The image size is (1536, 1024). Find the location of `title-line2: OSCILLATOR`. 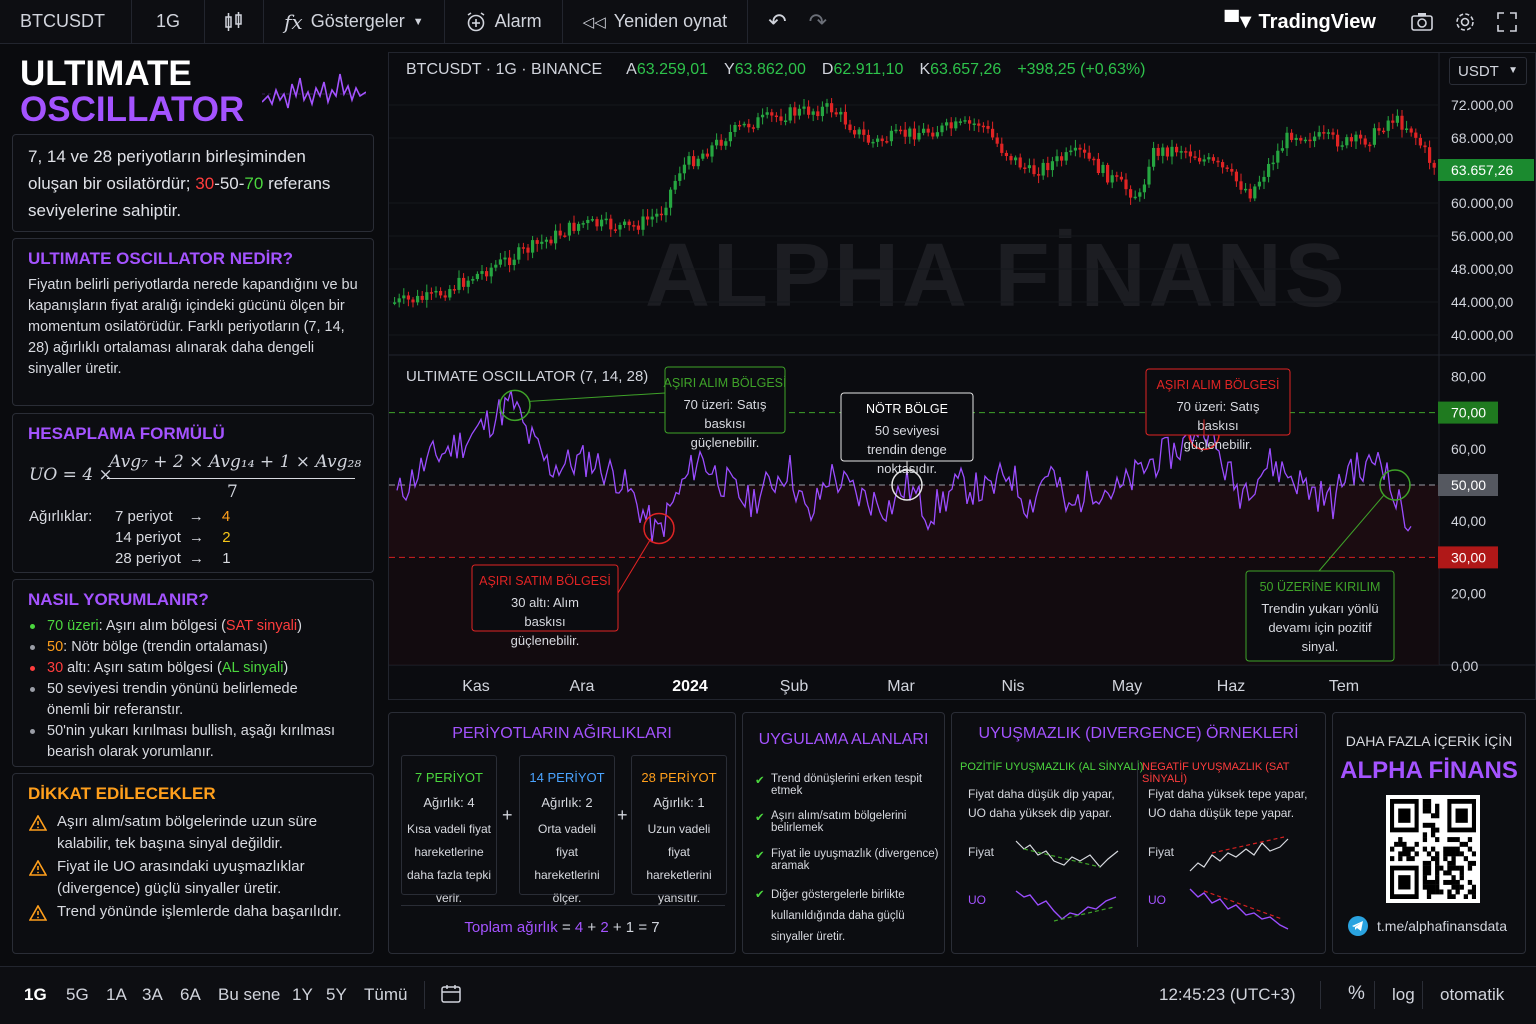

title-line2: OSCILLATOR is located at coordinates (132, 109).